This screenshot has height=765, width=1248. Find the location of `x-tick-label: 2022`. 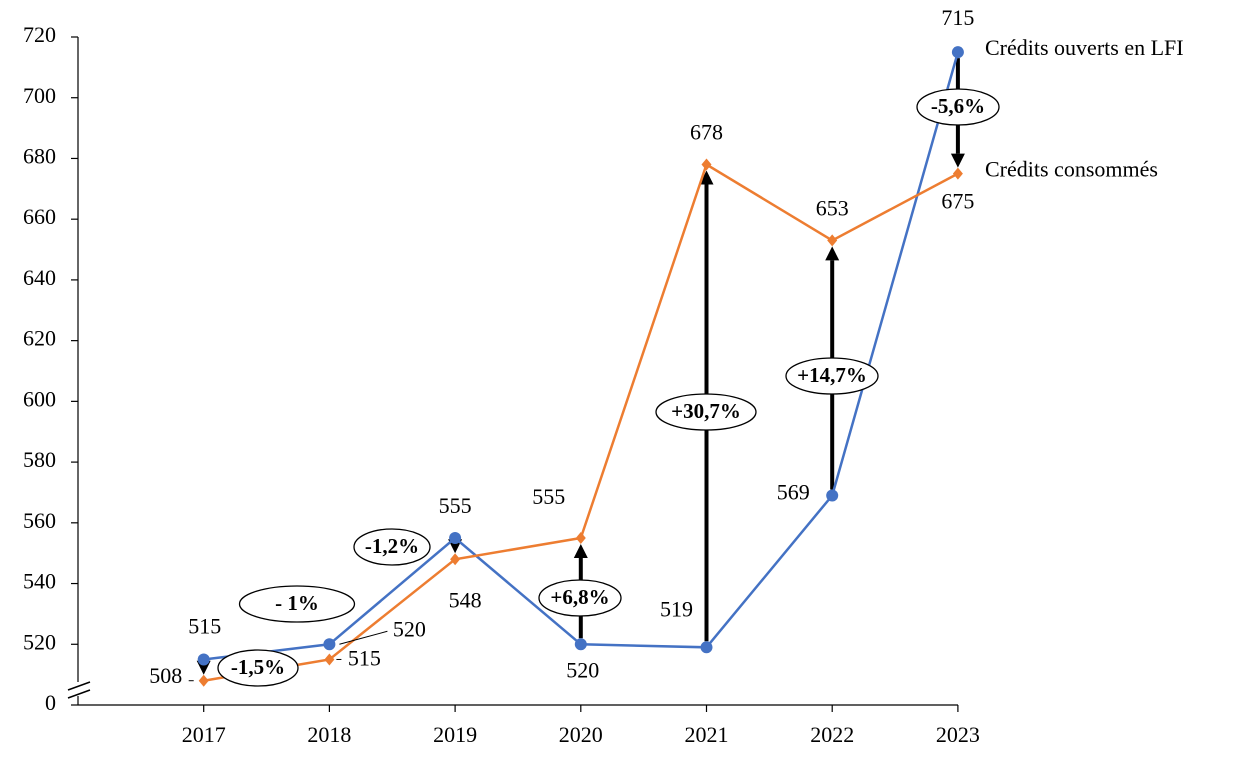

x-tick-label: 2022 is located at coordinates (832, 734).